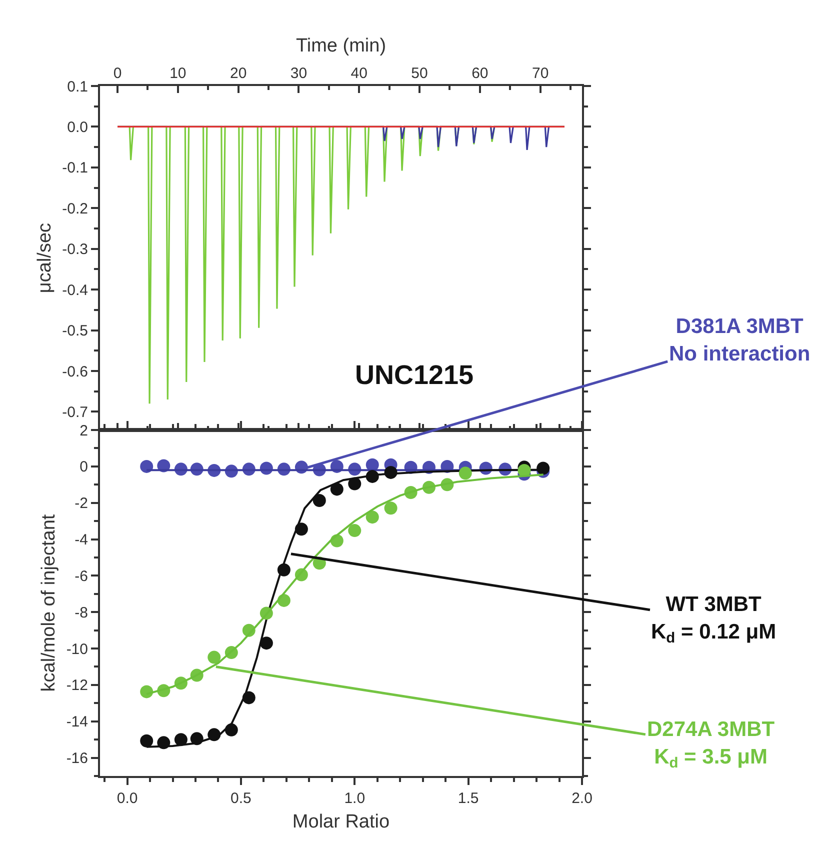  Describe the element at coordinates (75, 290) in the screenshot. I see `y-tick-label: -0.4` at that location.